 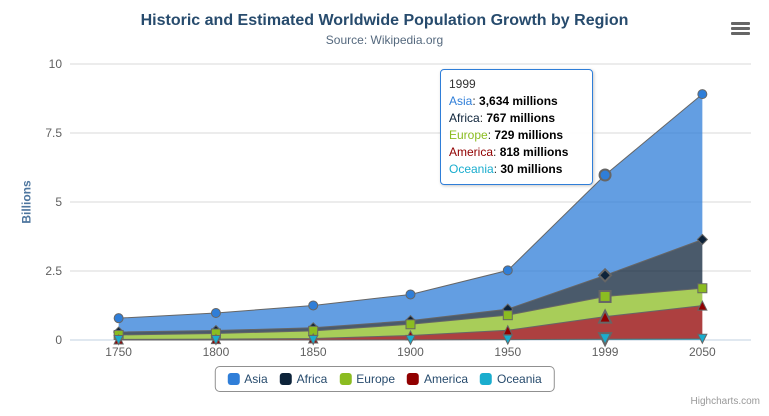 I want to click on tooltip-series-value: 818 millions, so click(x=534, y=152).